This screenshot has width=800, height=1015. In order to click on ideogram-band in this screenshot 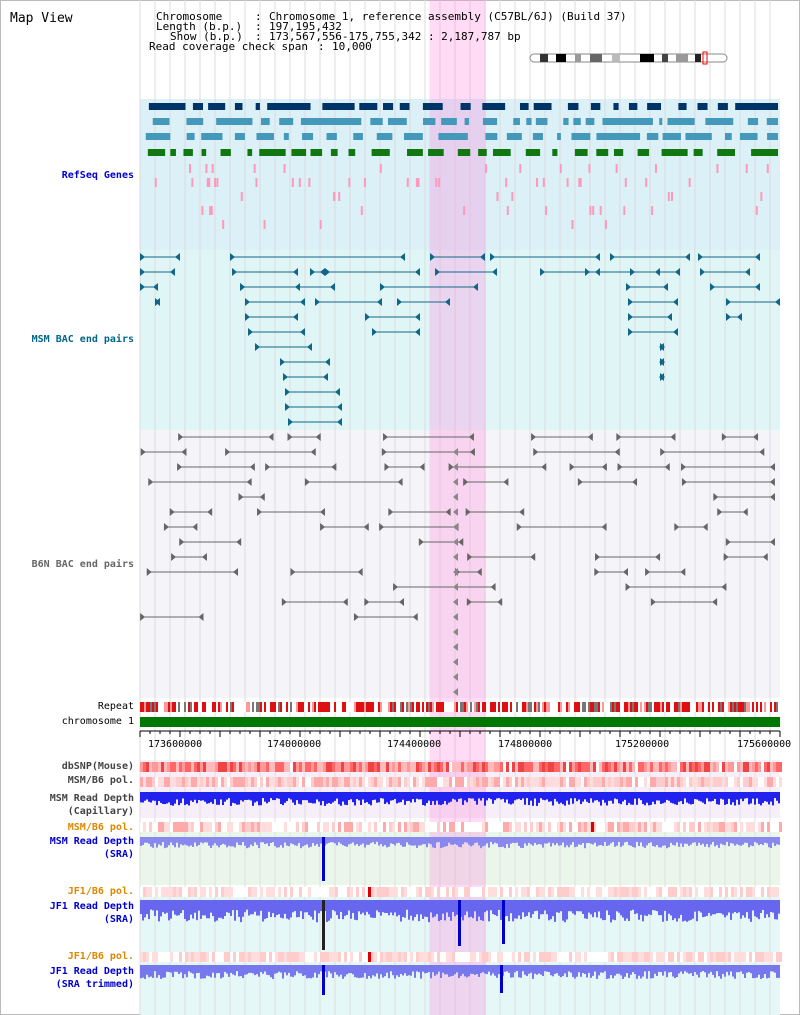, I will do `click(616, 58)`.